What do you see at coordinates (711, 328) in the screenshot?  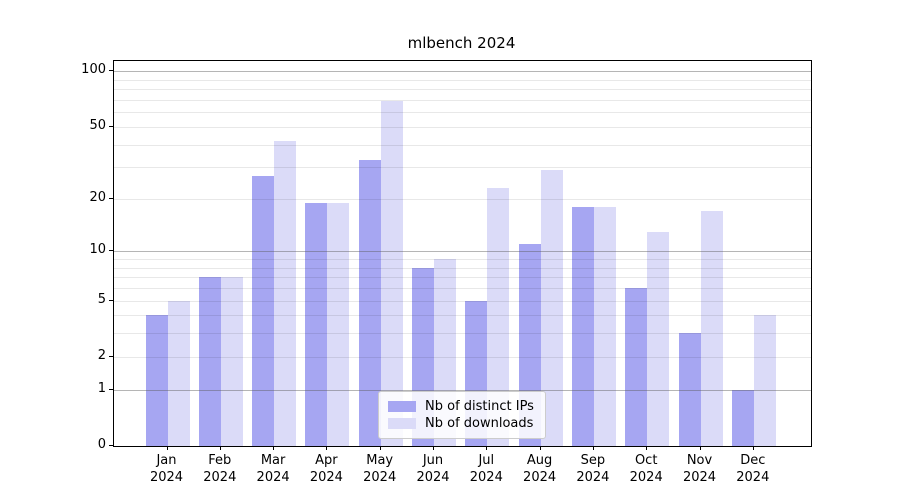 I see `bar-nb-of-downloads-nov` at bounding box center [711, 328].